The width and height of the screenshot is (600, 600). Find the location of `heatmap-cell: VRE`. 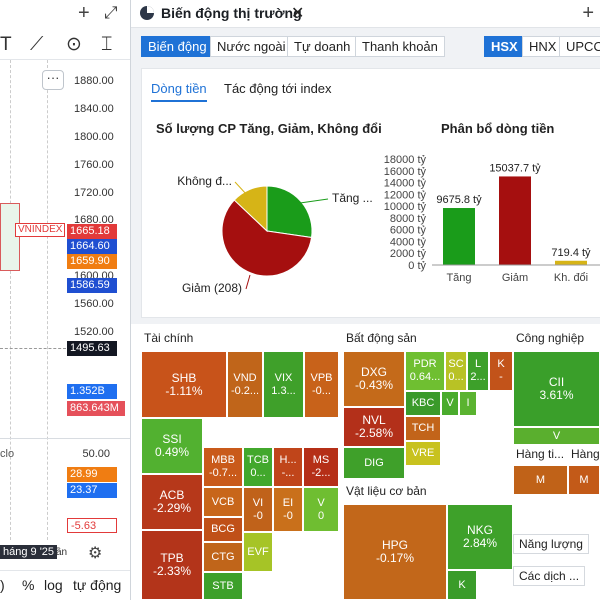

heatmap-cell: VRE is located at coordinates (423, 453).